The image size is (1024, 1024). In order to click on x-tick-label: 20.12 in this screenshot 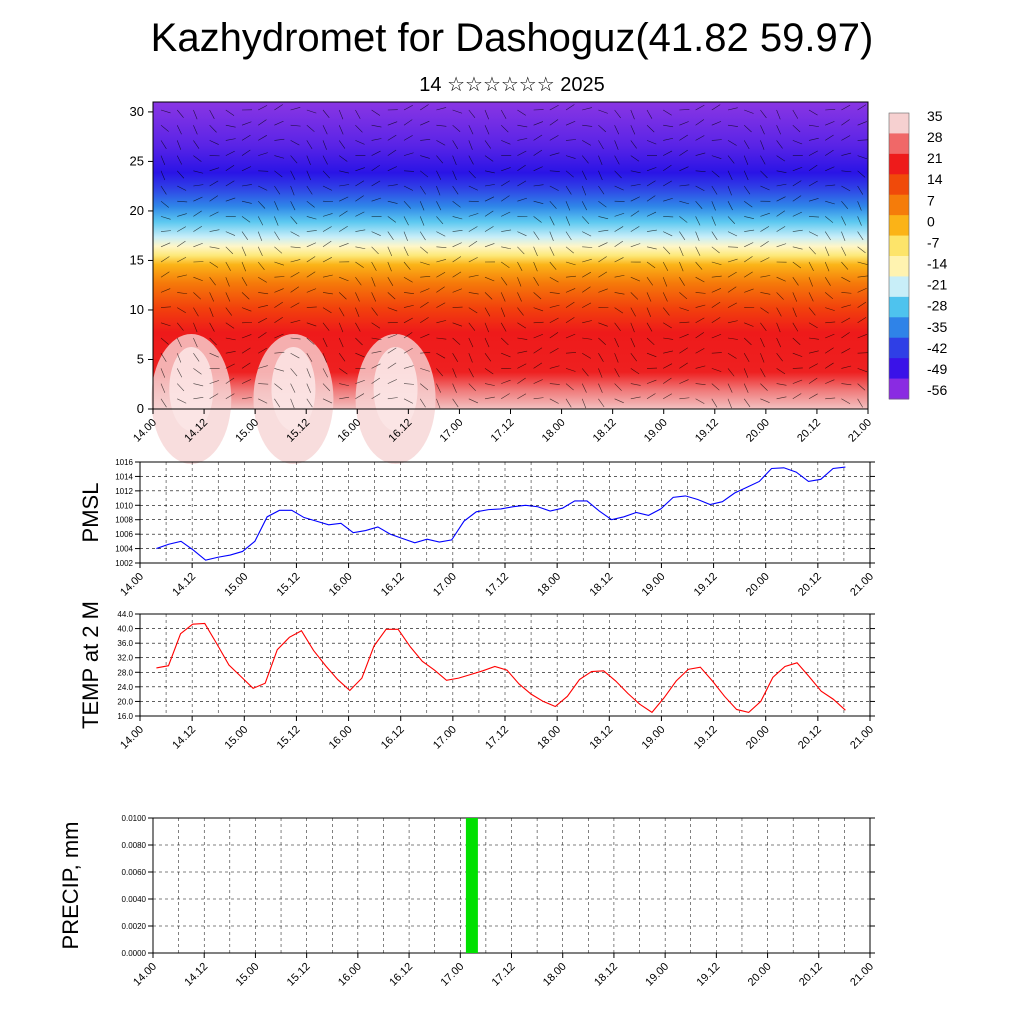, I will do `click(809, 431)`.